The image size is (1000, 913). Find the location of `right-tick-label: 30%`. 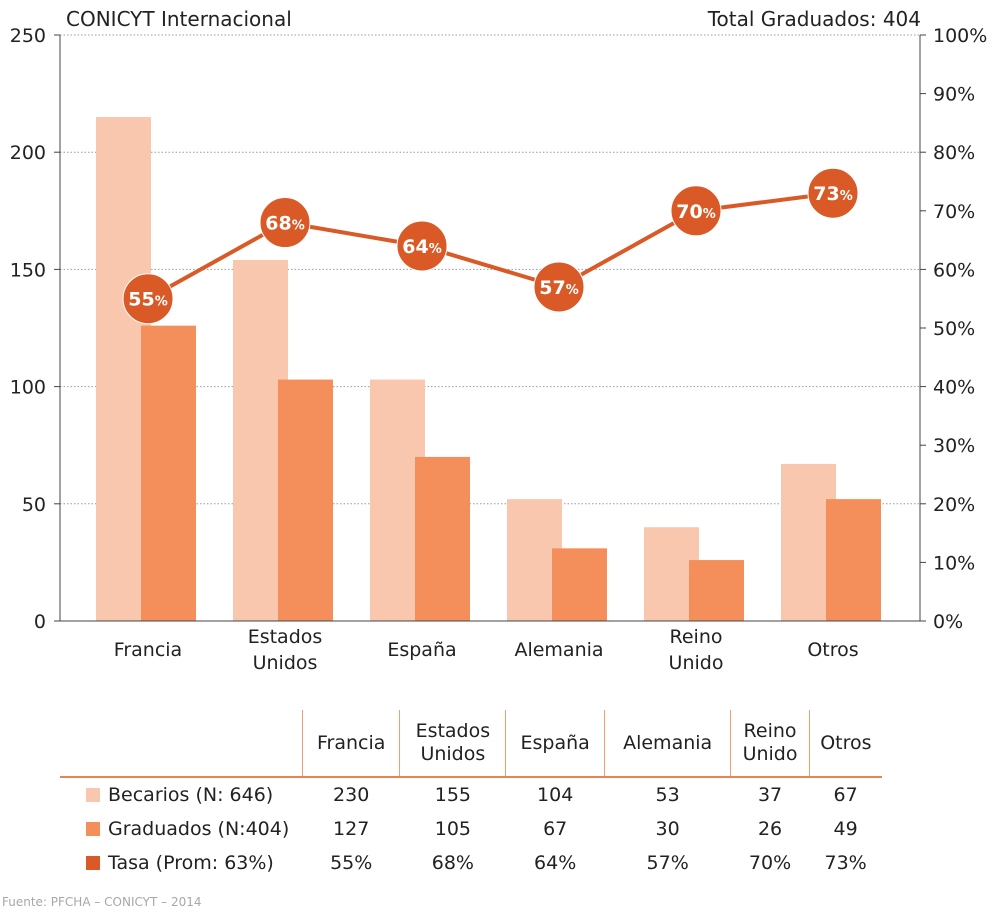

right-tick-label: 30% is located at coordinates (954, 446).